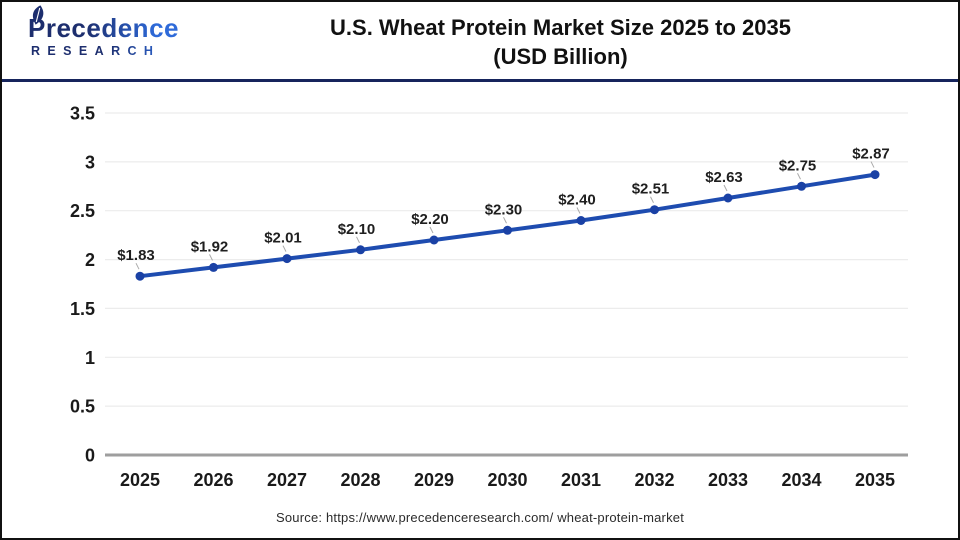 The height and width of the screenshot is (540, 960). Describe the element at coordinates (82, 114) in the screenshot. I see `y-tick-label: 3.5` at that location.